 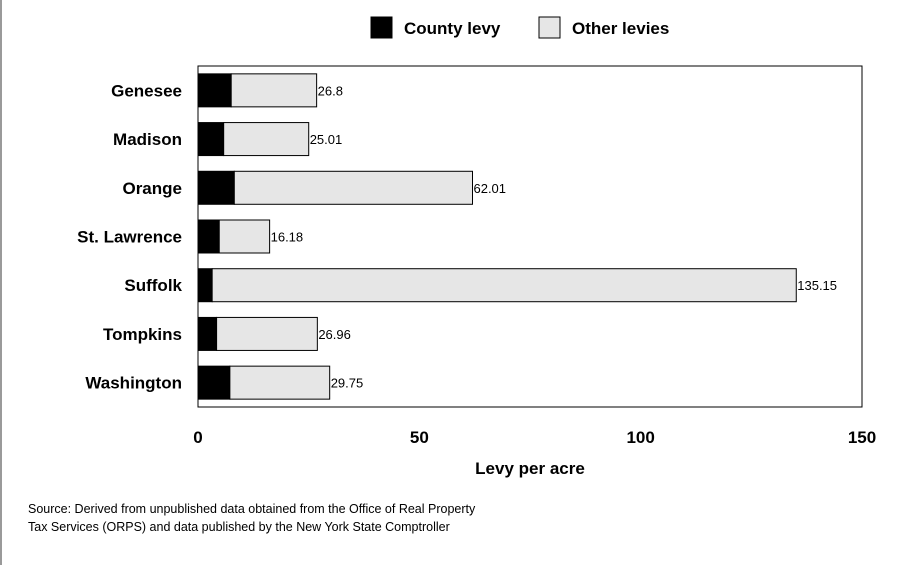 I want to click on bar-total-label: 62.01, so click(x=489, y=188).